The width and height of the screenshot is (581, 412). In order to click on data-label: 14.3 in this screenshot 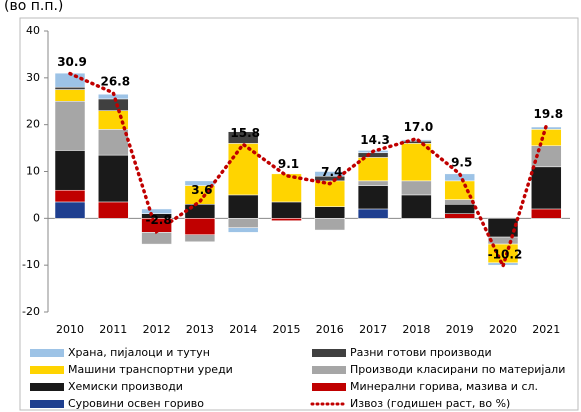, I will do `click(375, 140)`.